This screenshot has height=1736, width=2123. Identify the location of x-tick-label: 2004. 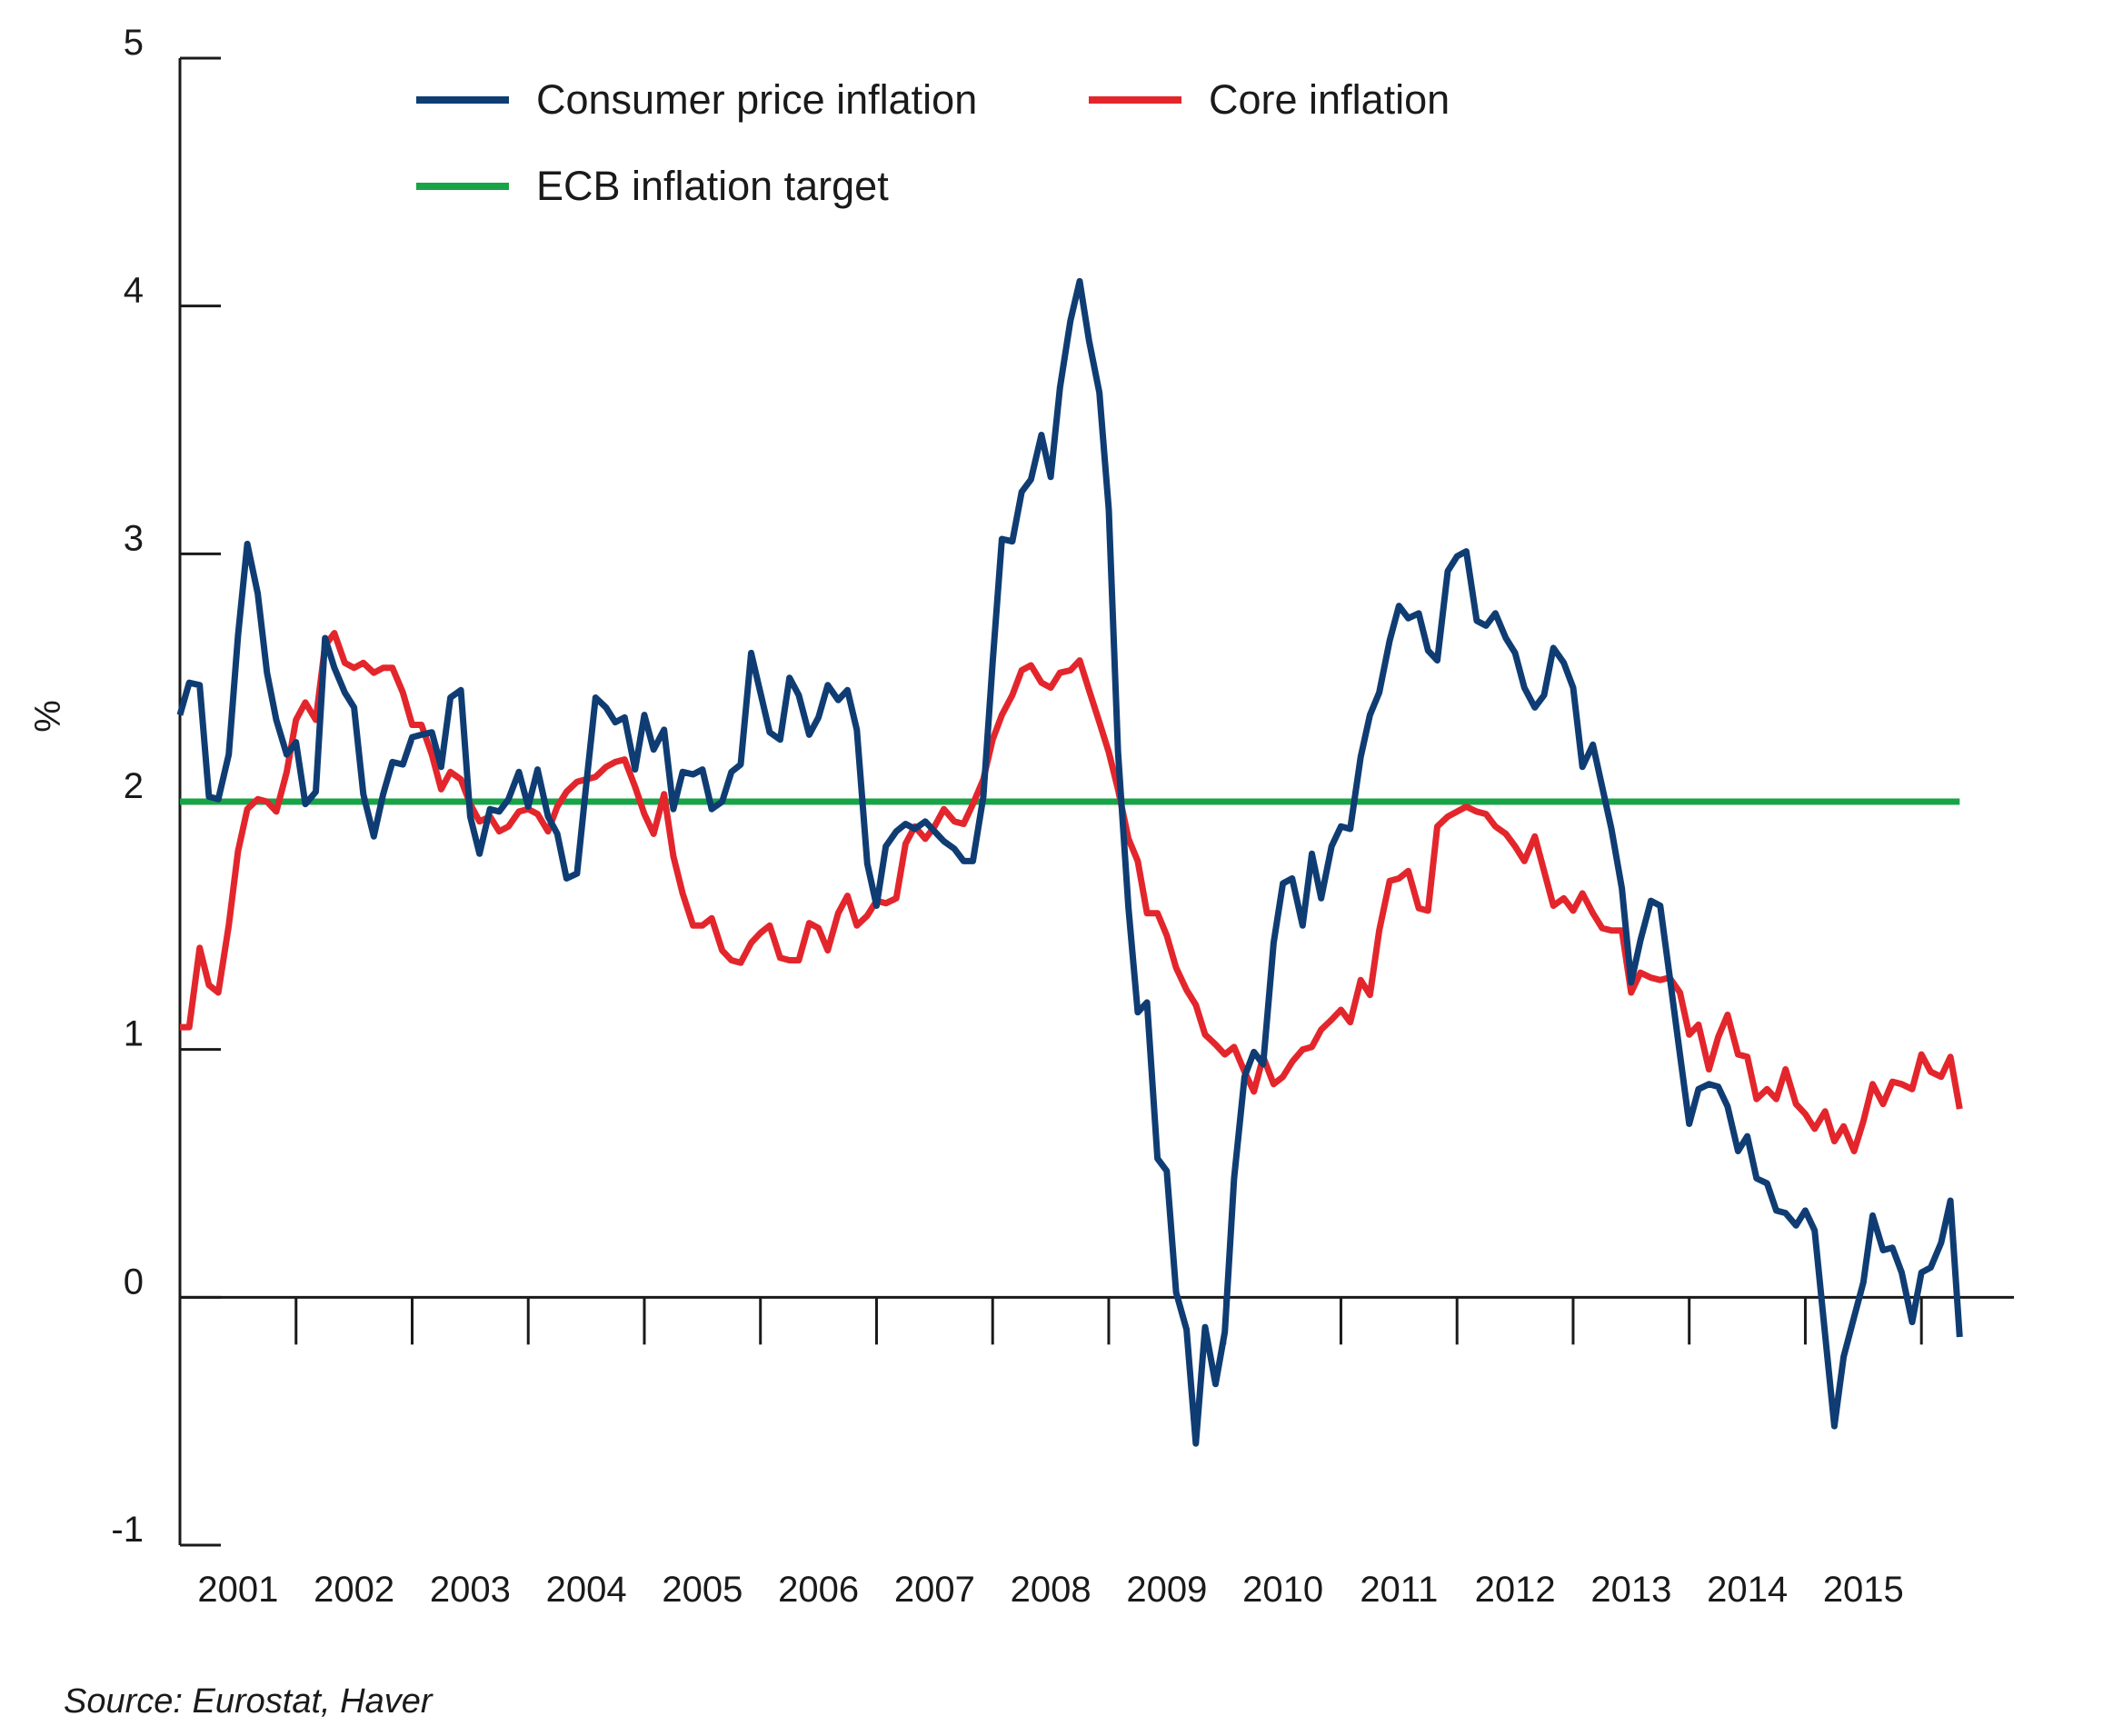
(586, 1590).